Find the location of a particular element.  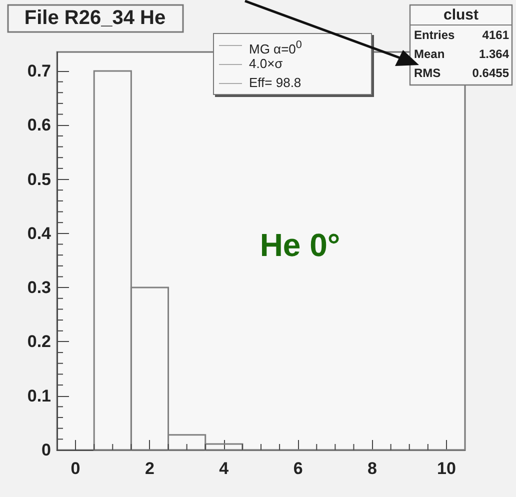

annotation: MG α=0$^{0}$ is located at coordinates (275, 48).